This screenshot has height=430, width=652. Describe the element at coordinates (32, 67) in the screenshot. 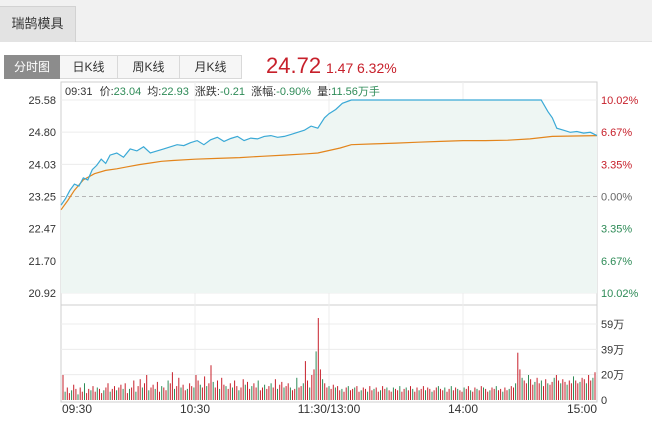

I see `tab-intraday: 分时图` at that location.